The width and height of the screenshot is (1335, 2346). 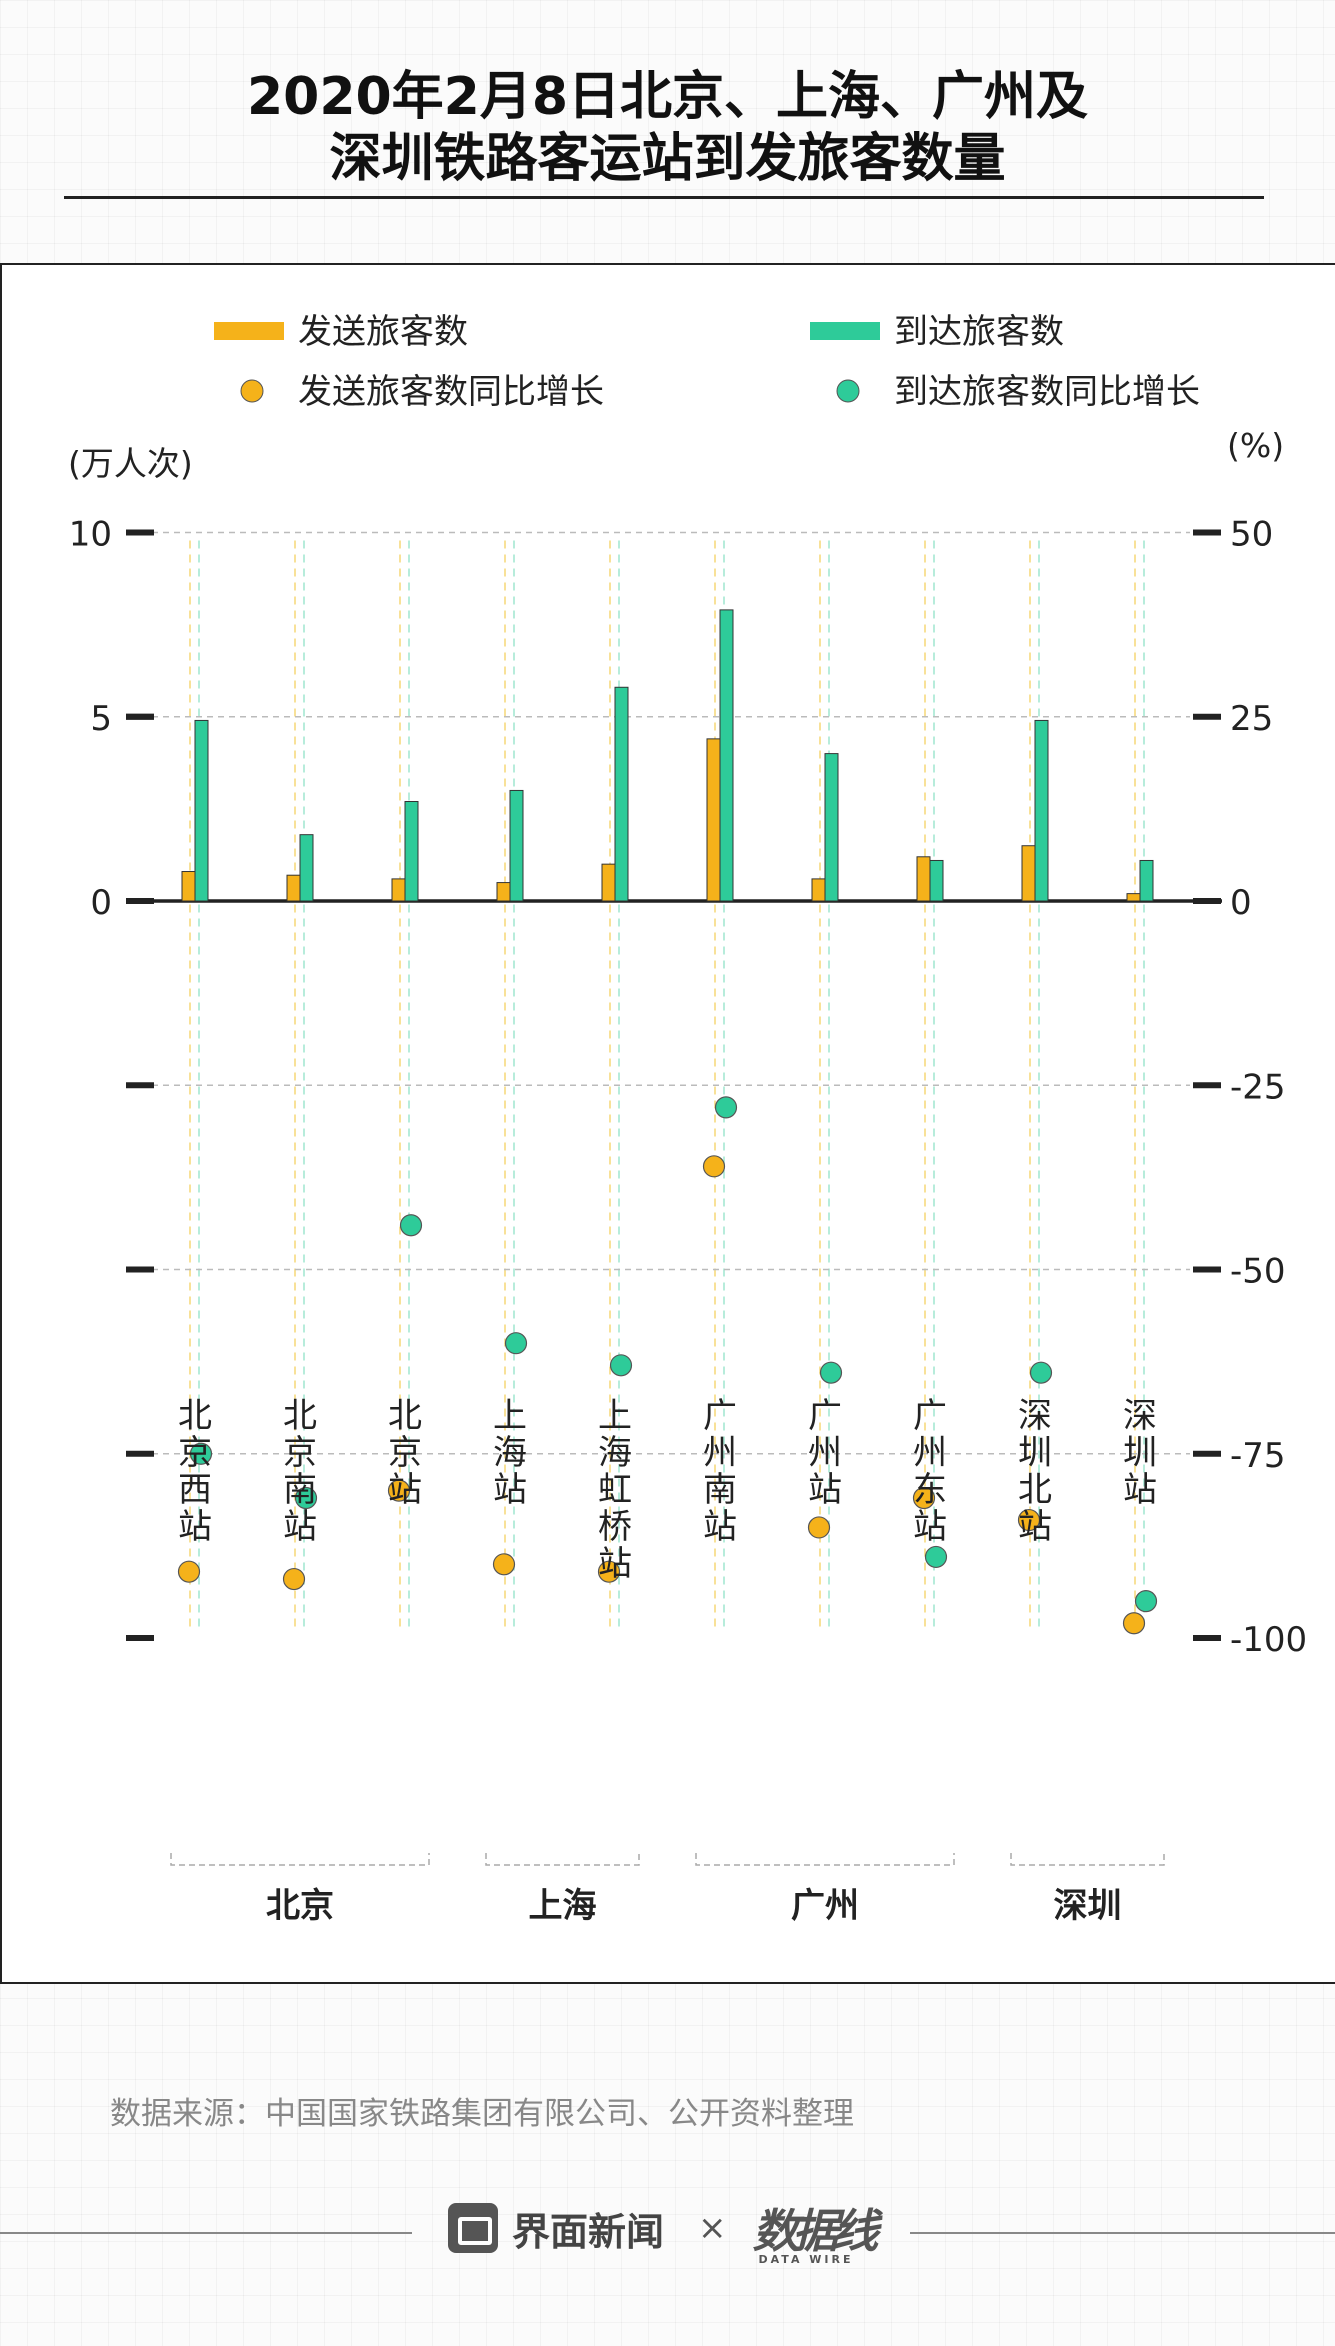 What do you see at coordinates (930, 1471) in the screenshot?
I see `category-label-8: 广州东站` at bounding box center [930, 1471].